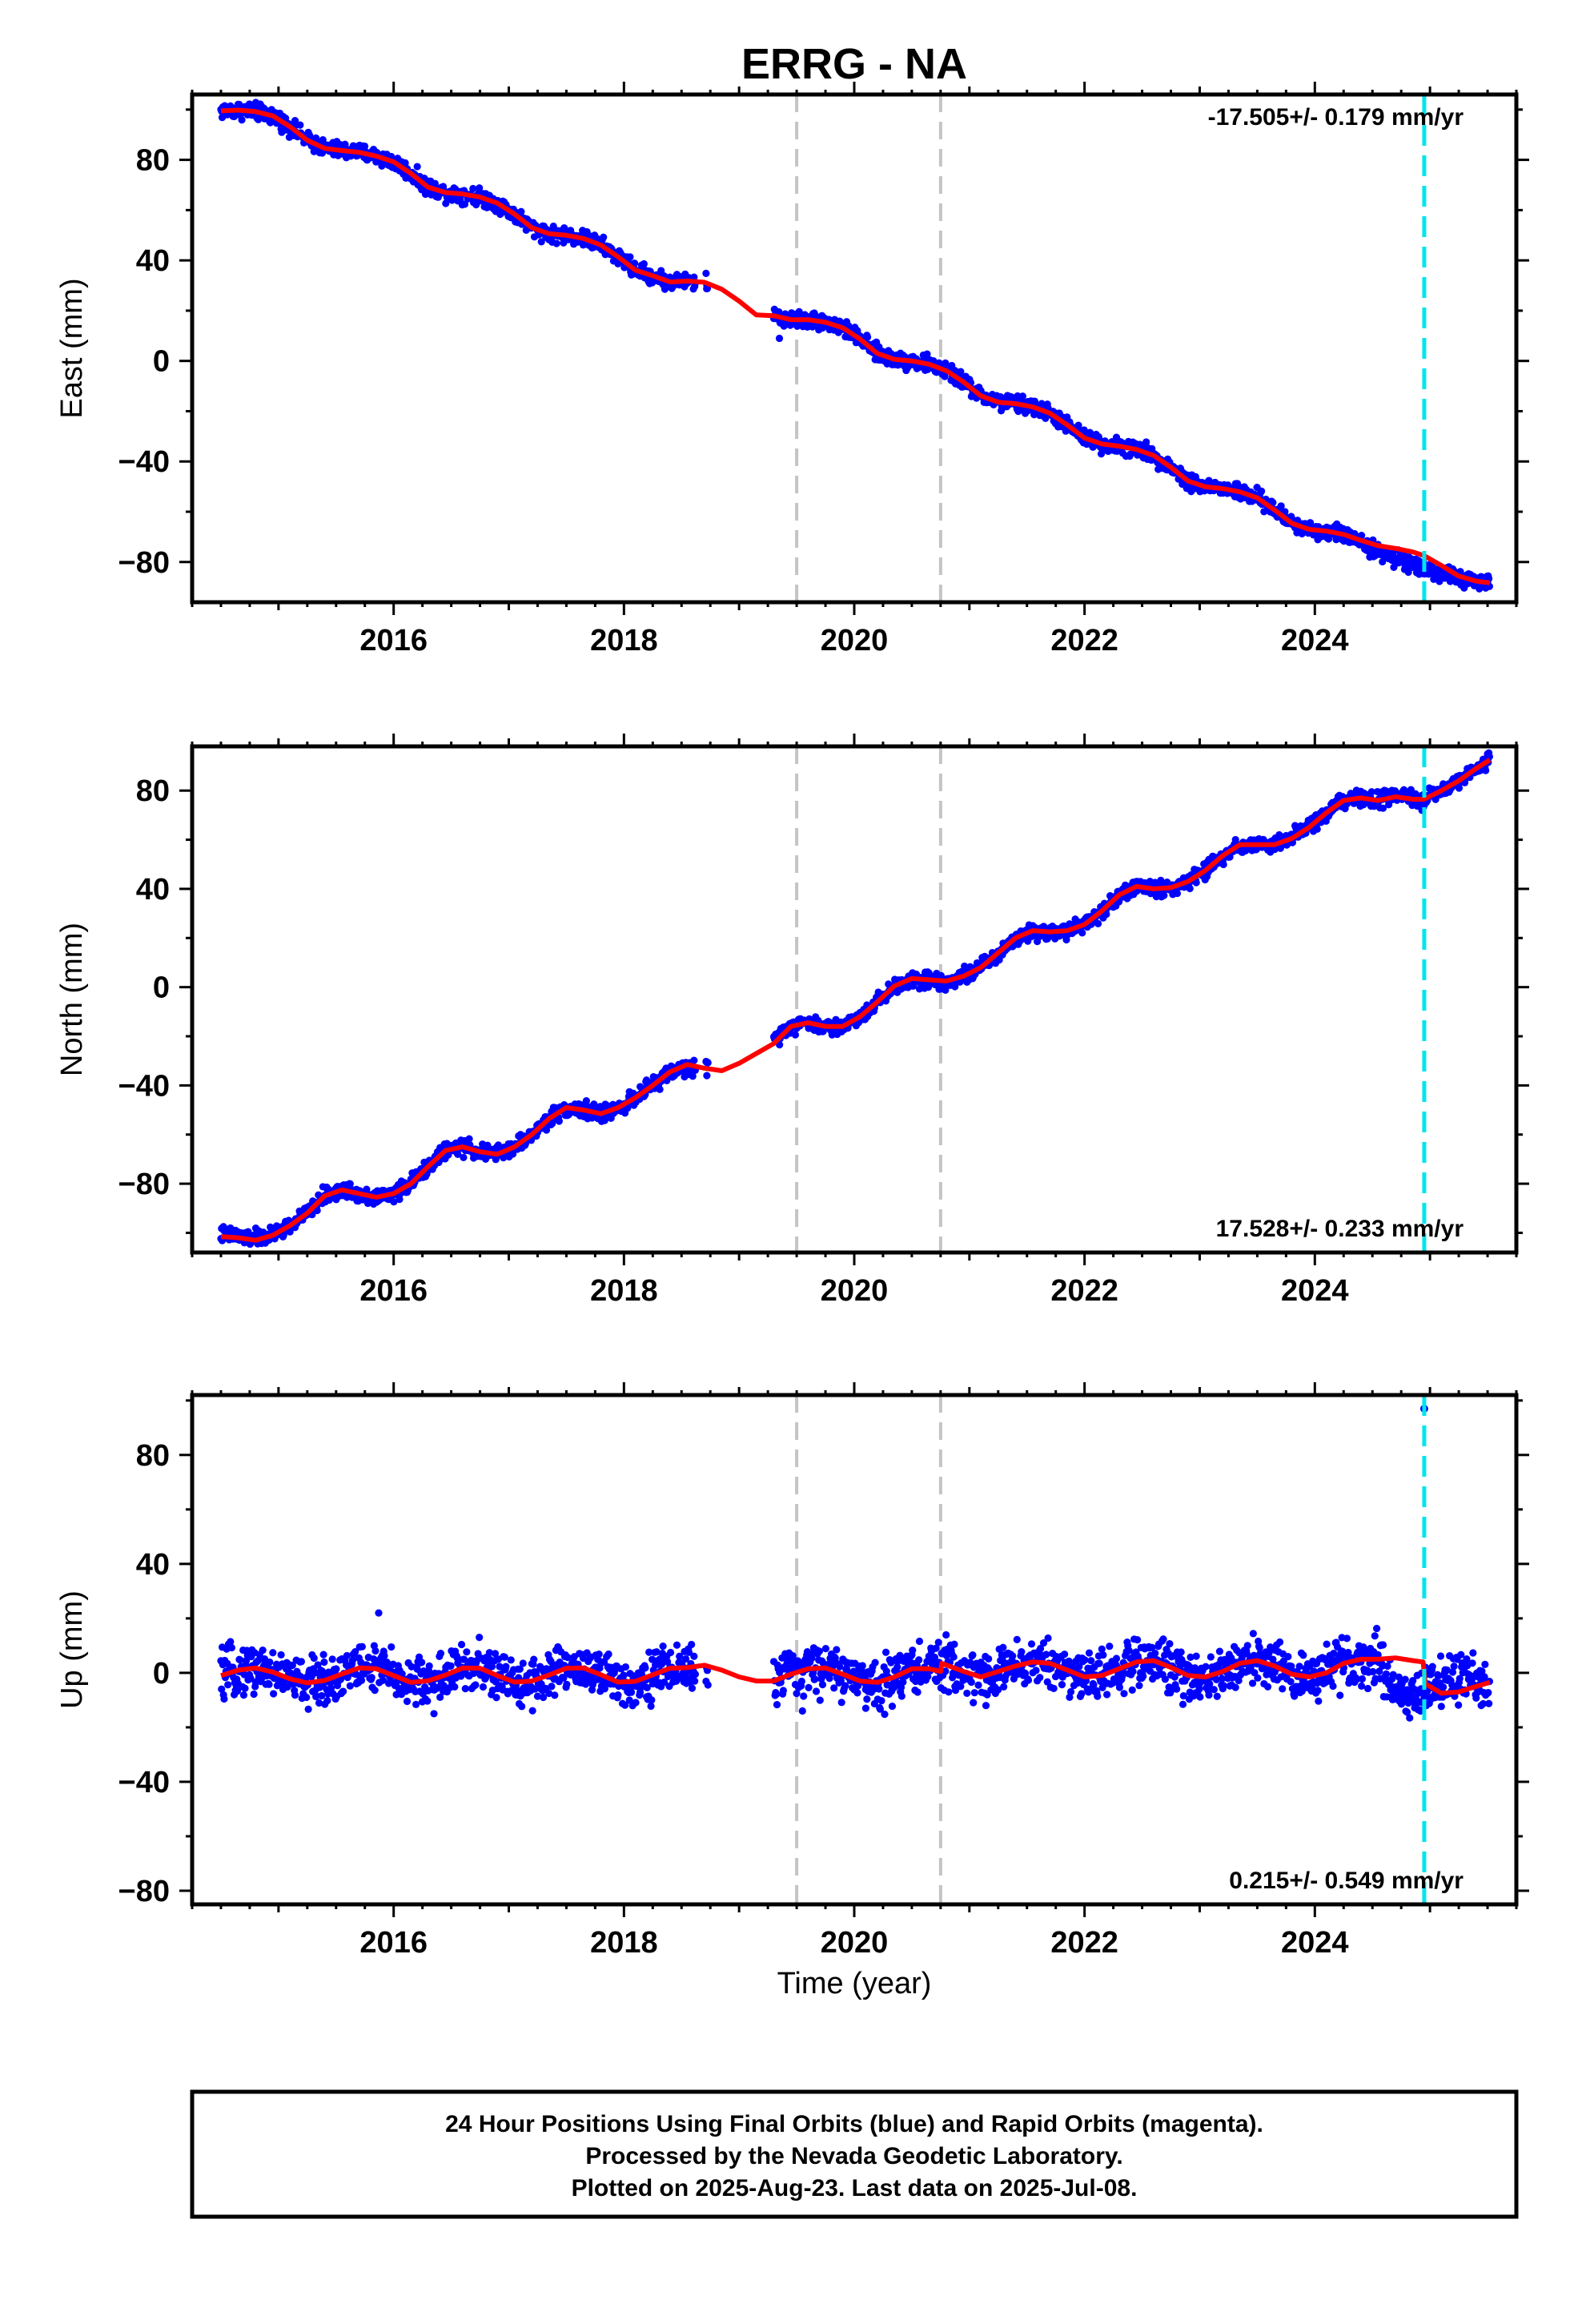 This screenshot has height=2324, width=1582. What do you see at coordinates (72, 348) in the screenshot?
I see `east-y-axis-label: East (mm)` at bounding box center [72, 348].